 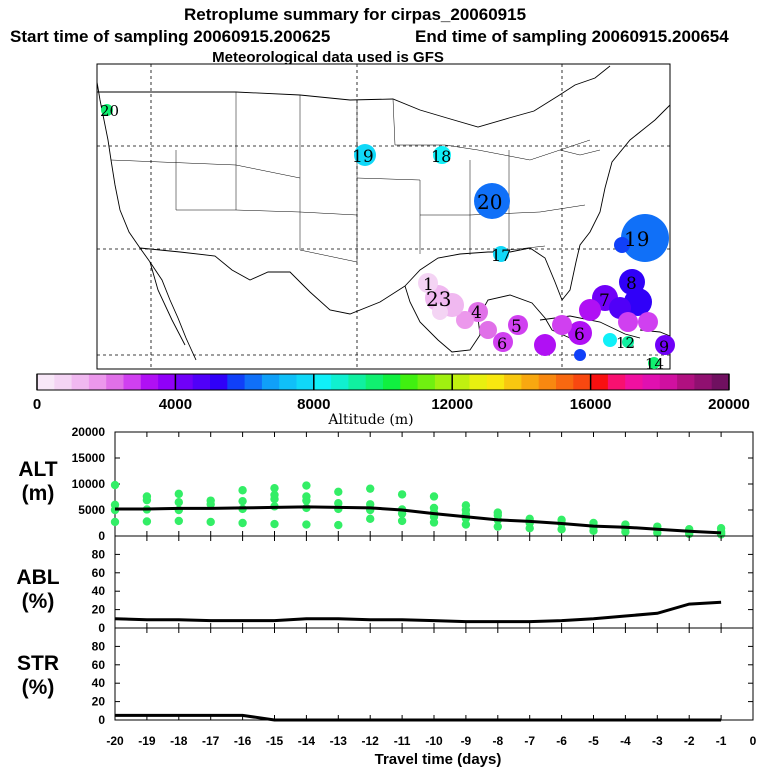 I want to click on traj-label: 9, so click(x=664, y=346).